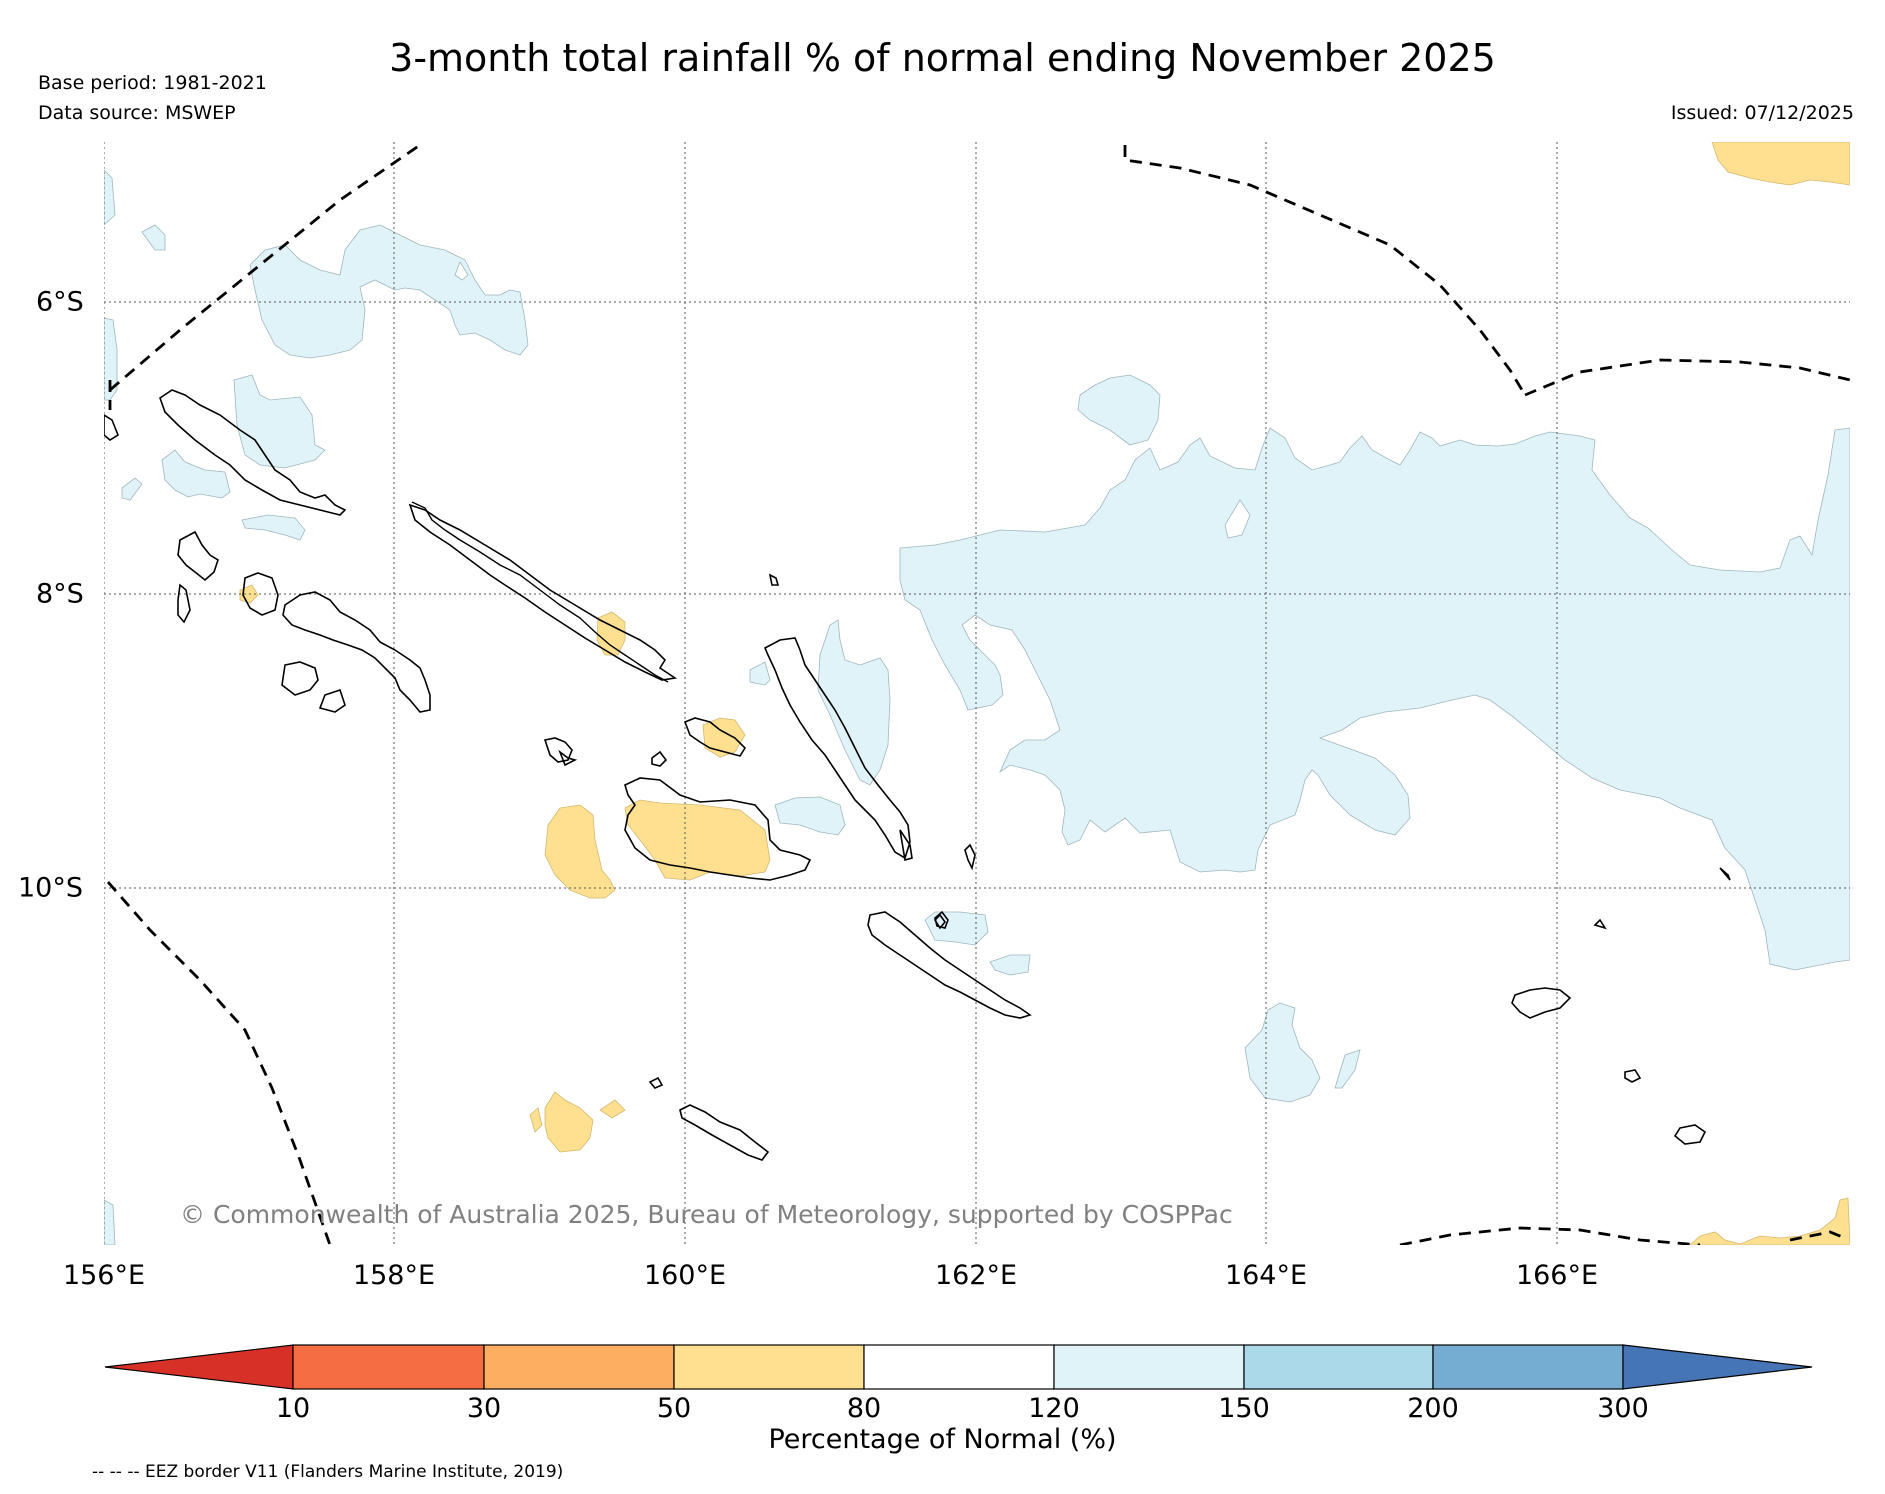 This screenshot has height=1494, width=1885. I want to click on rain-region-south-makira, so click(956, 928).